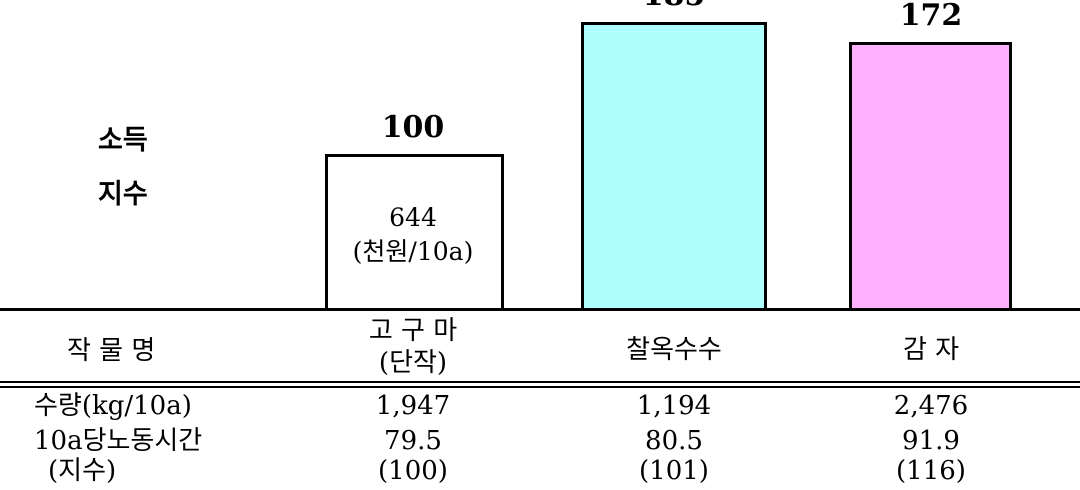 Image resolution: width=1080 pixels, height=490 pixels. I want to click on category-label-1-0: 찰옥수수, so click(674, 350).